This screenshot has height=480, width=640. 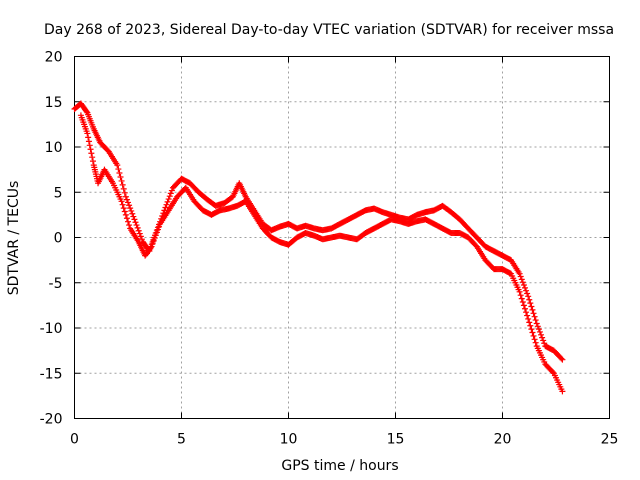 What do you see at coordinates (181, 440) in the screenshot?
I see `x-tick-label: 5` at bounding box center [181, 440].